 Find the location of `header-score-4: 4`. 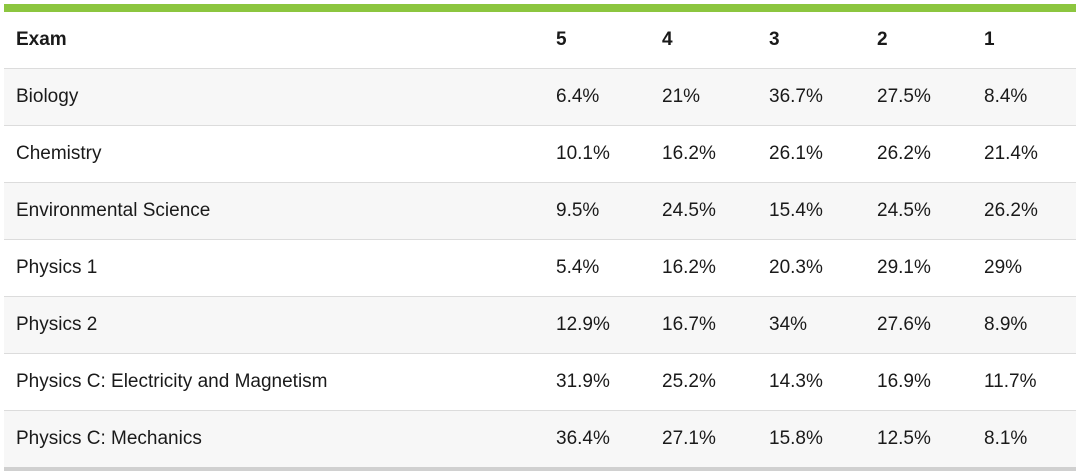

header-score-4: 4 is located at coordinates (715, 40).